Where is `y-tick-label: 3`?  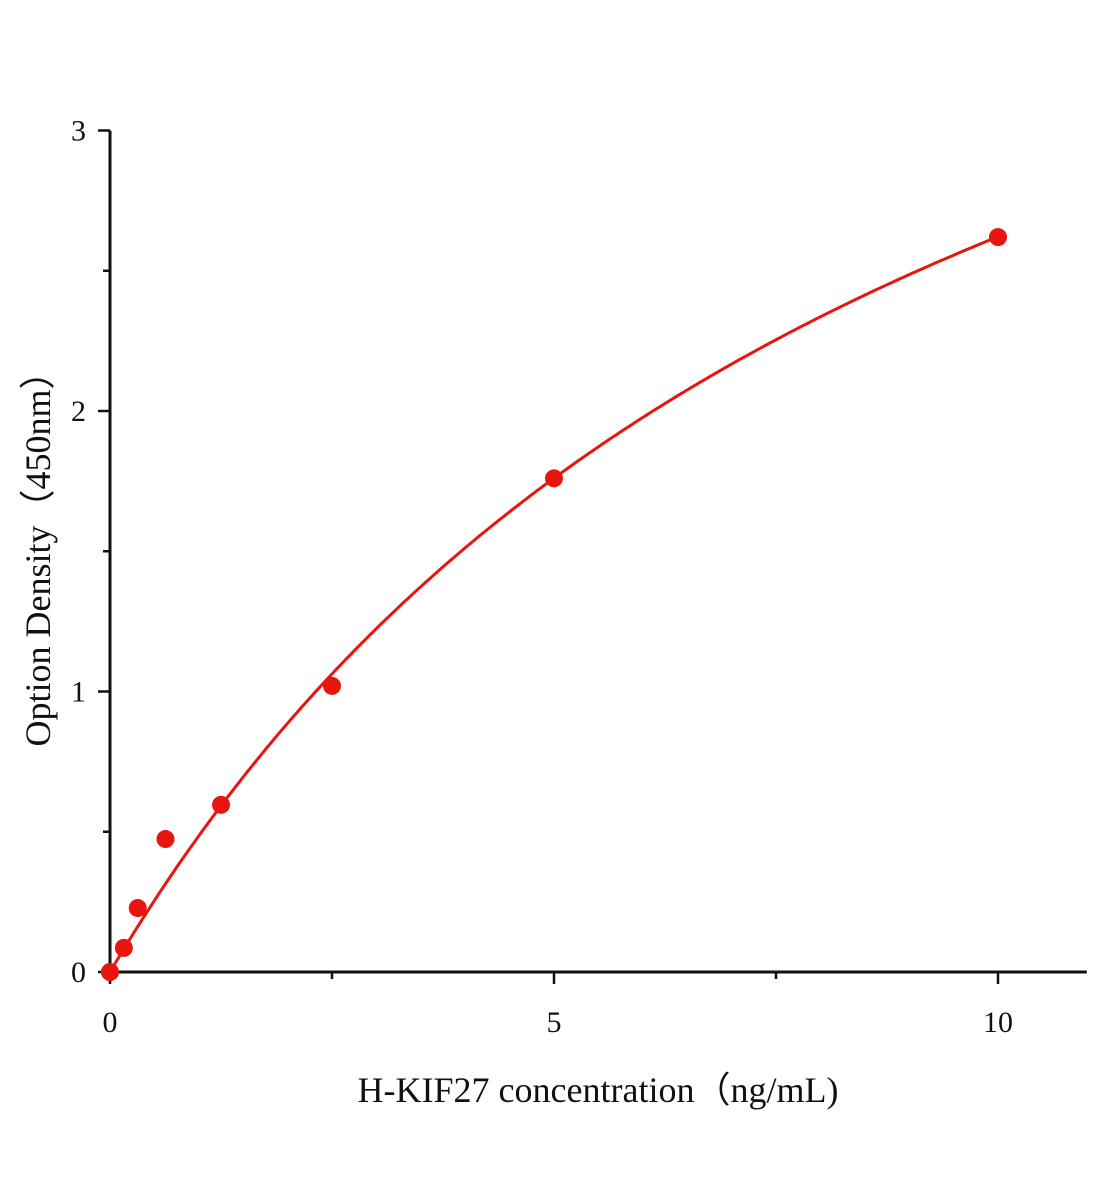
y-tick-label: 3 is located at coordinates (78, 131).